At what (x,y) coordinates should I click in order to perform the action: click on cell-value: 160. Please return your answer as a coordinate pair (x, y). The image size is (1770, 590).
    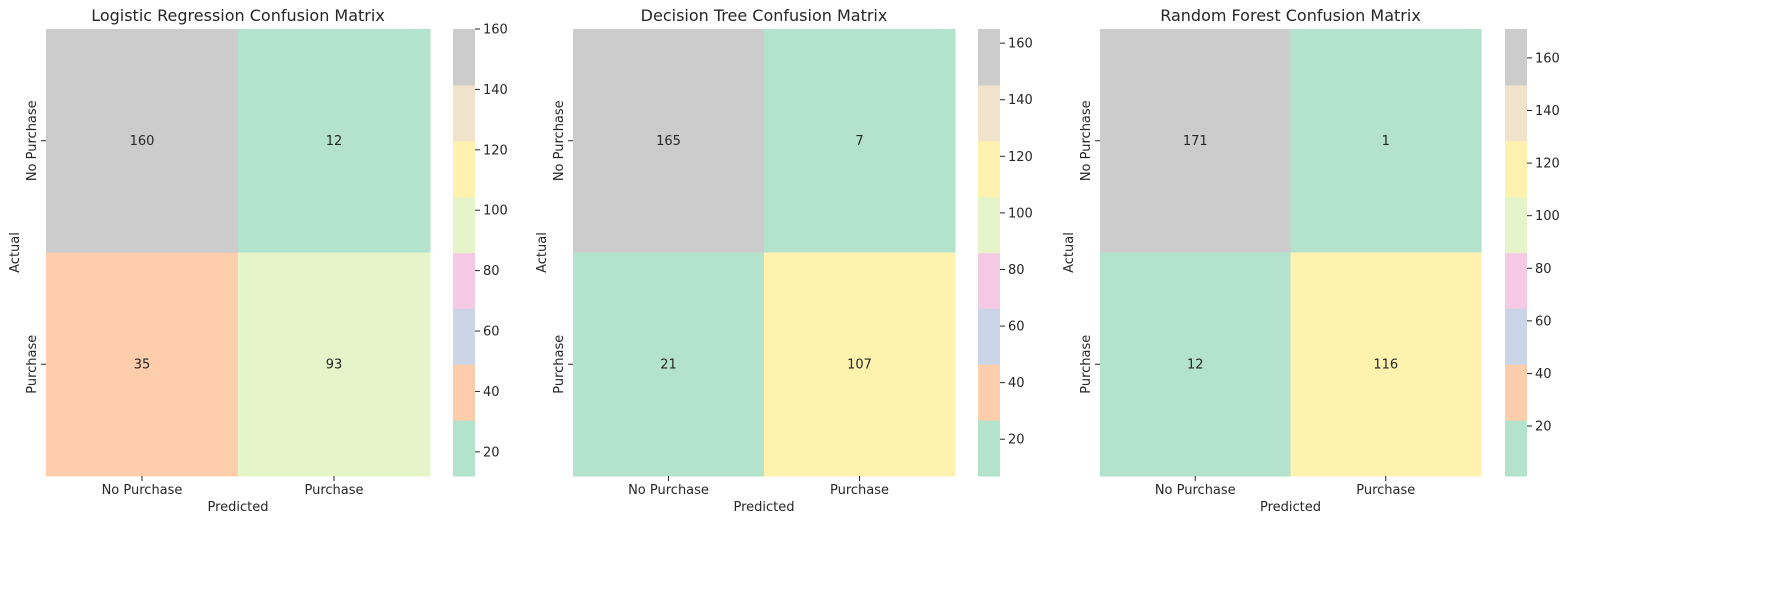
    Looking at the image, I should click on (142, 141).